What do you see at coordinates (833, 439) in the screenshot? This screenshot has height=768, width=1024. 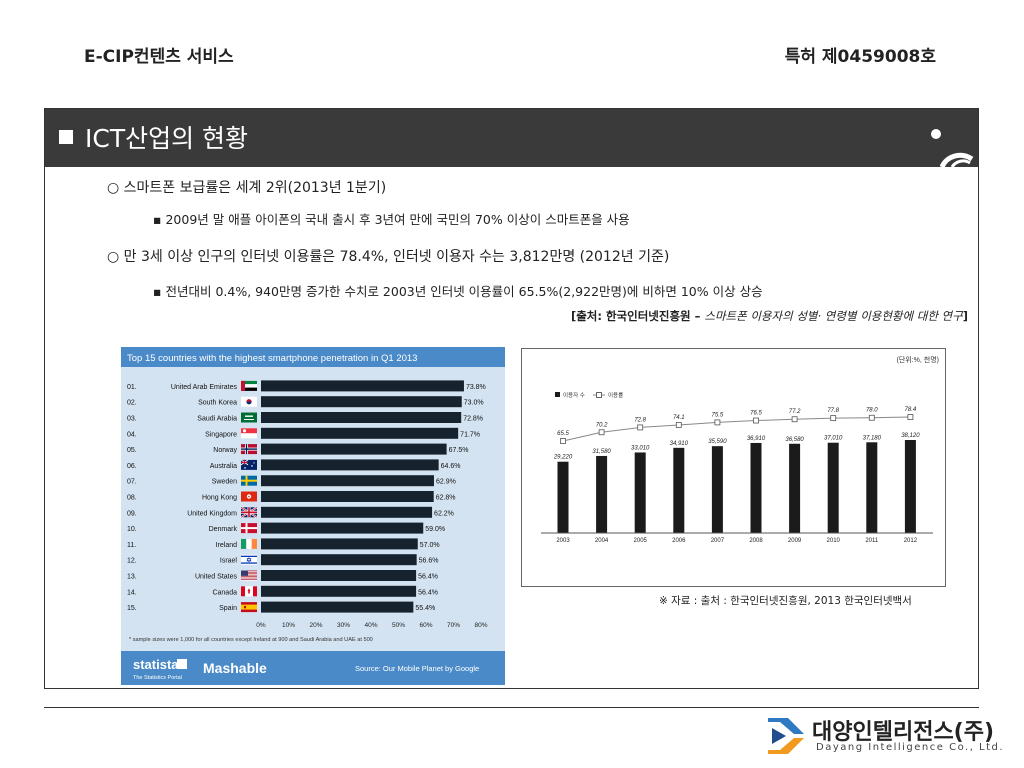 I see `users-value-label: 37,010` at bounding box center [833, 439].